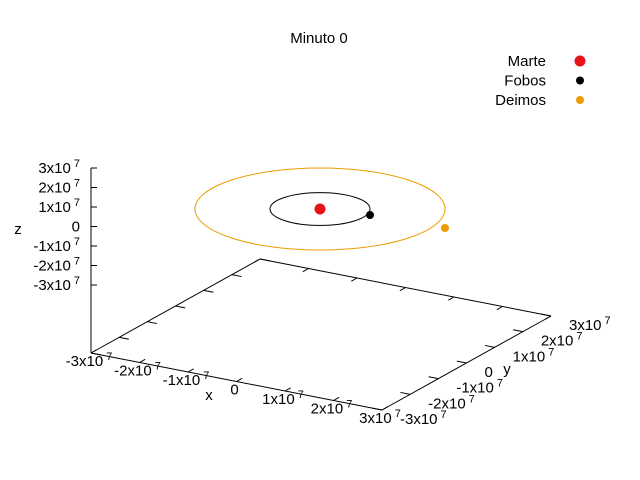 The height and width of the screenshot is (480, 640). Describe the element at coordinates (380, 417) in the screenshot. I see `x-tick-label: 3x10 7` at that location.